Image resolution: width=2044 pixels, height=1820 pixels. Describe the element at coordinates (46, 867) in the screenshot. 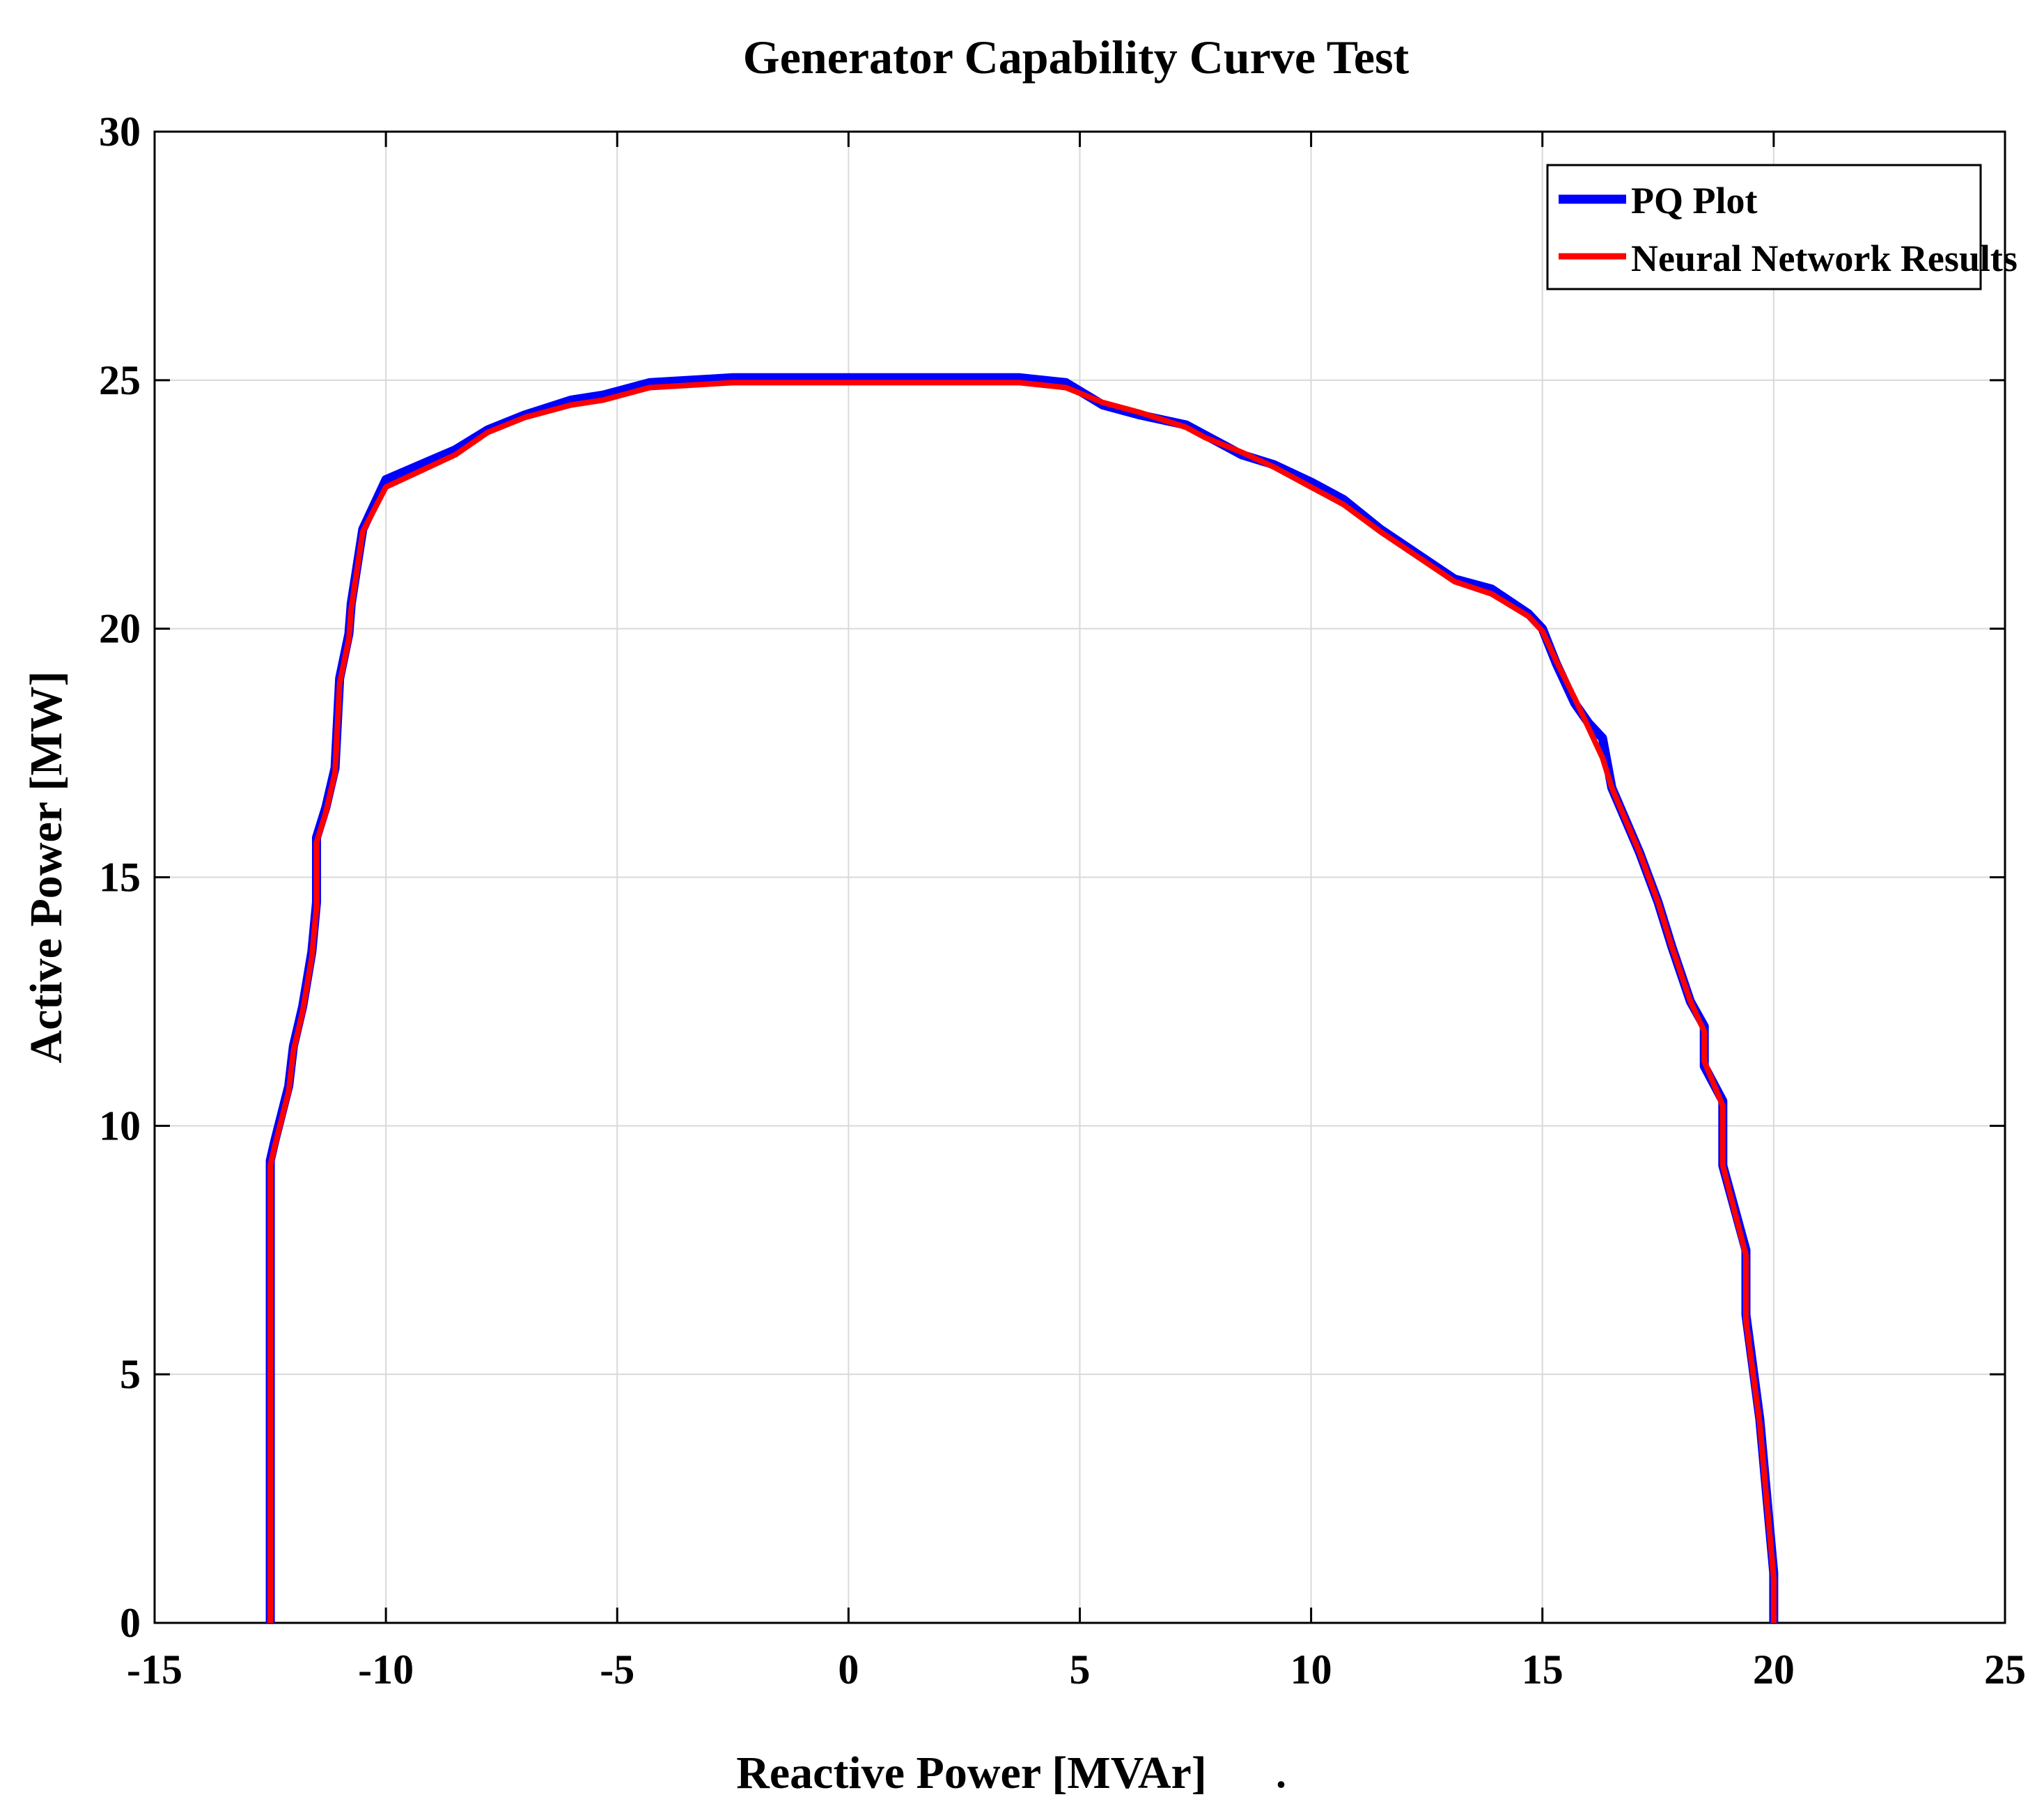

I see `y-axis-label: Active Power [MW]` at that location.